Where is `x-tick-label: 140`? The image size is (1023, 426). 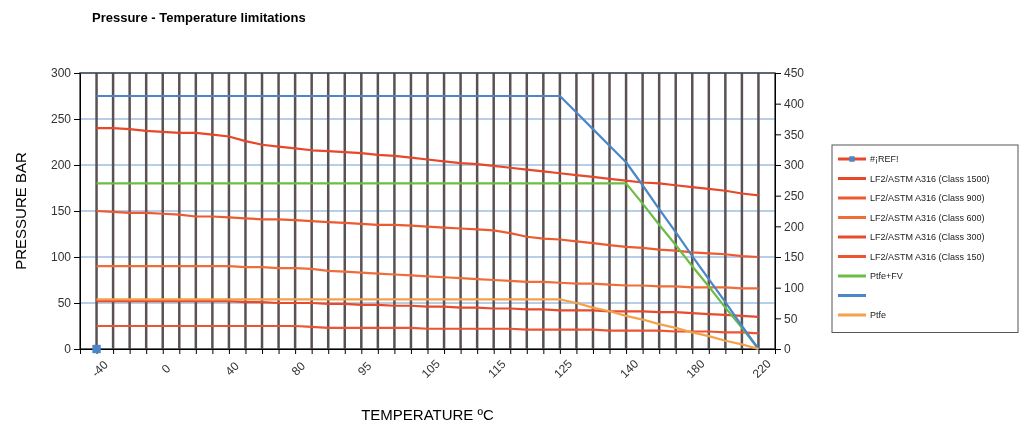
x-tick-label: 140 is located at coordinates (629, 368).